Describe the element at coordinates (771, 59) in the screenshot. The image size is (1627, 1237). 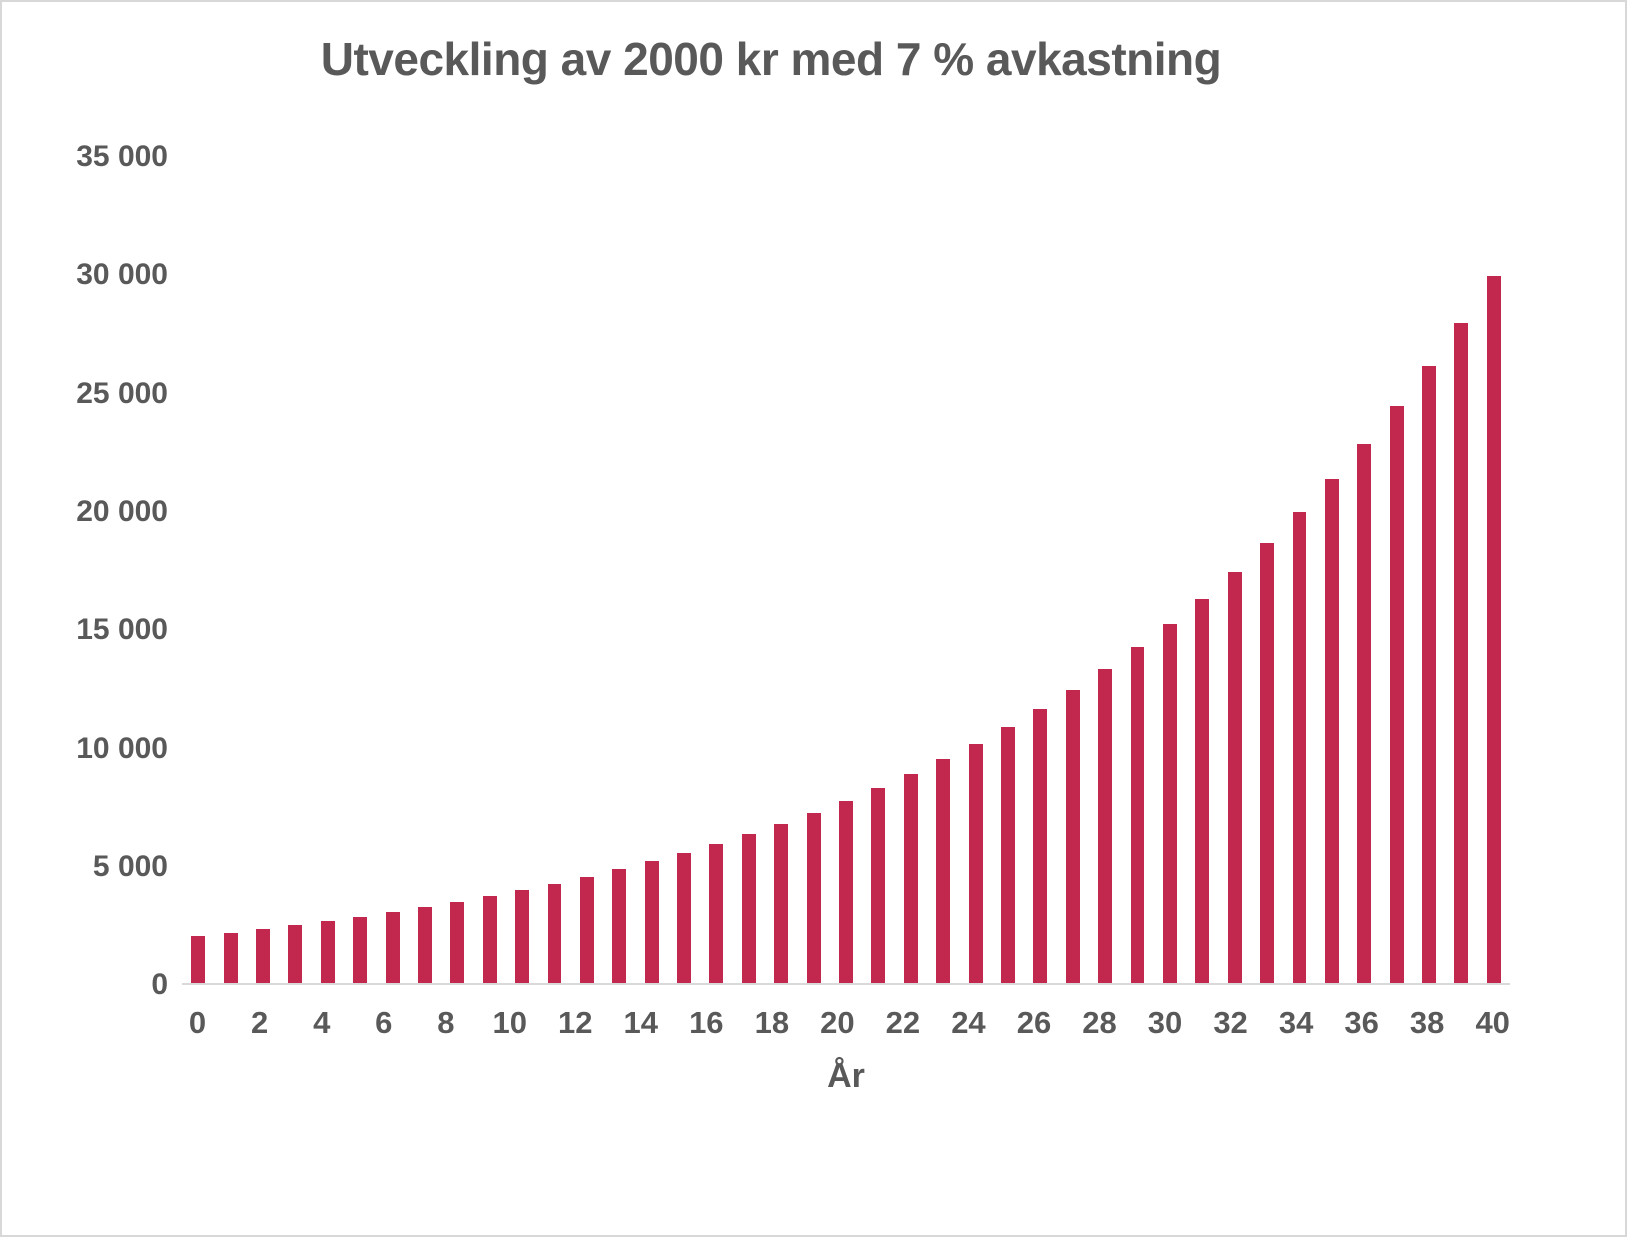
I see `chart-title: Utveckling av 2000 kr med 7 % avkastning` at that location.